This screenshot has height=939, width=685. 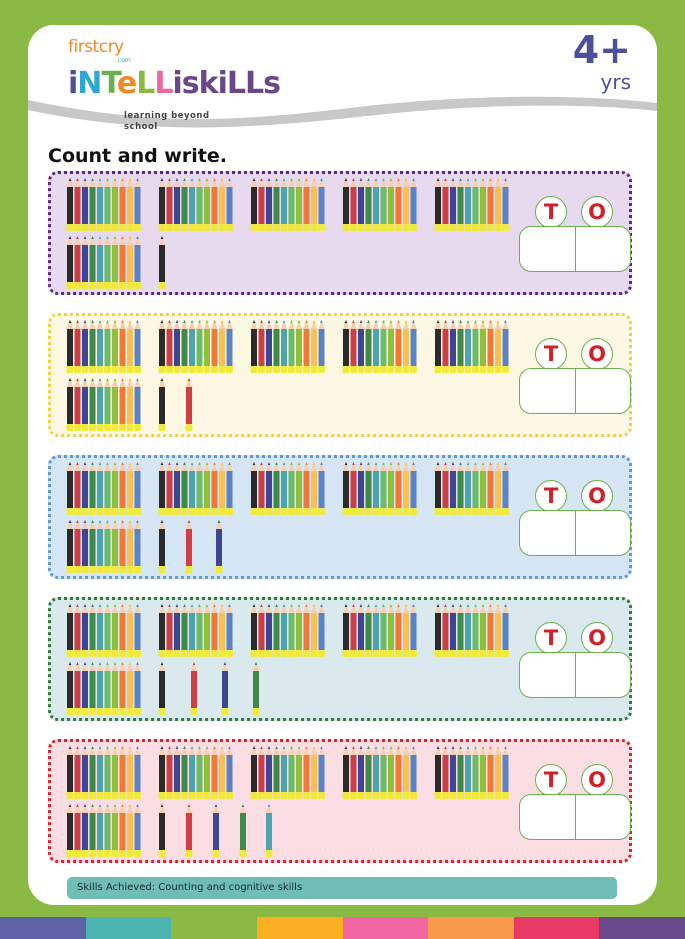 I want to click on logo-com: .com, so click(x=123, y=60).